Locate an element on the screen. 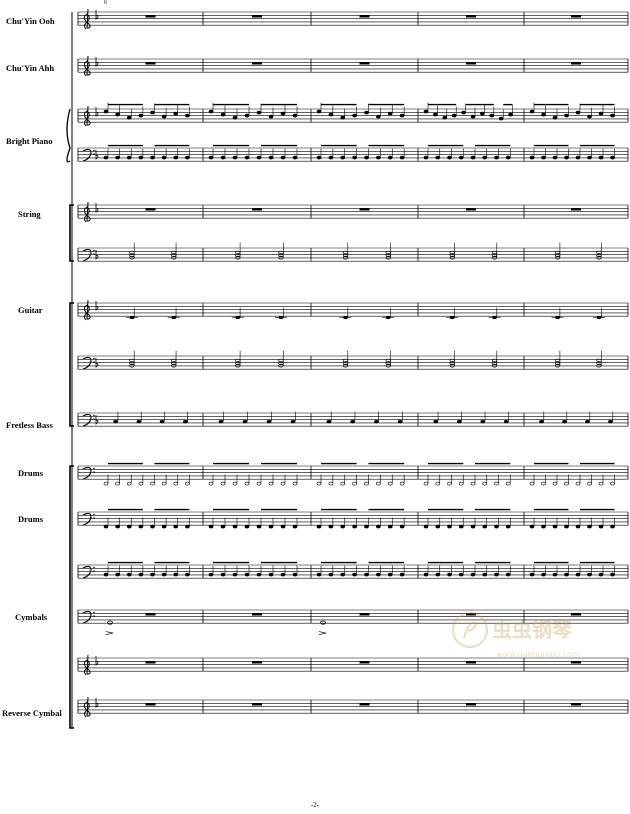  instrument-label-reverse-cymbal: Reverse Cymbal is located at coordinates (32, 713).